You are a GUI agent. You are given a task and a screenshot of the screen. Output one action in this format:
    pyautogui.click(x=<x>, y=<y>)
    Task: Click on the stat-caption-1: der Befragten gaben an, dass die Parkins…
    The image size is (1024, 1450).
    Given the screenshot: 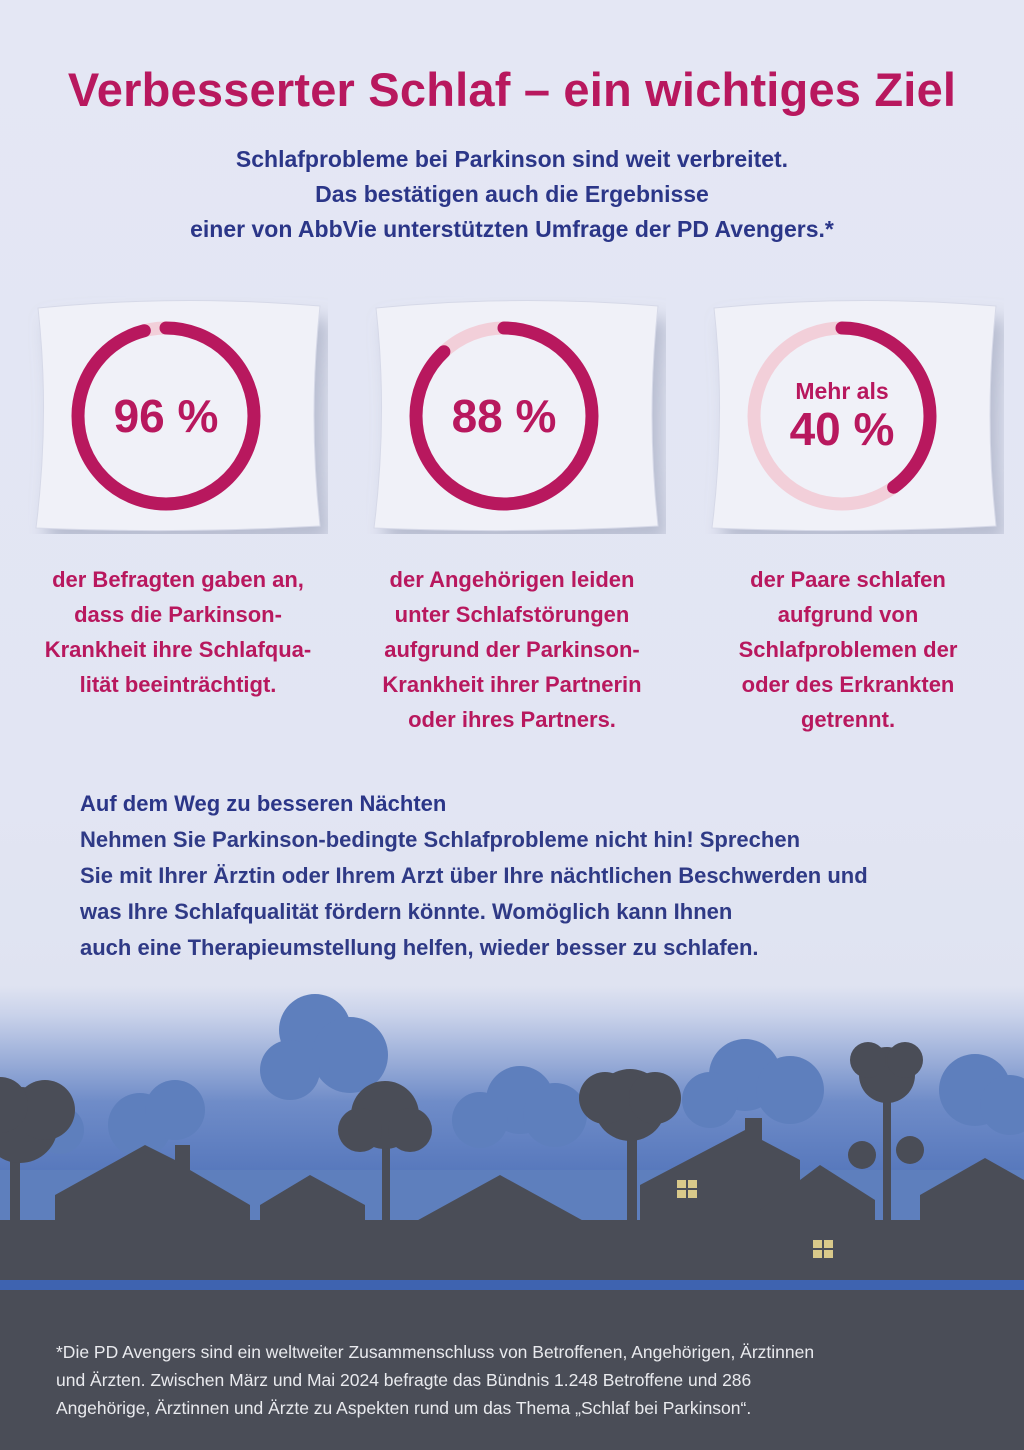 What is the action you would take?
    pyautogui.click(x=178, y=632)
    